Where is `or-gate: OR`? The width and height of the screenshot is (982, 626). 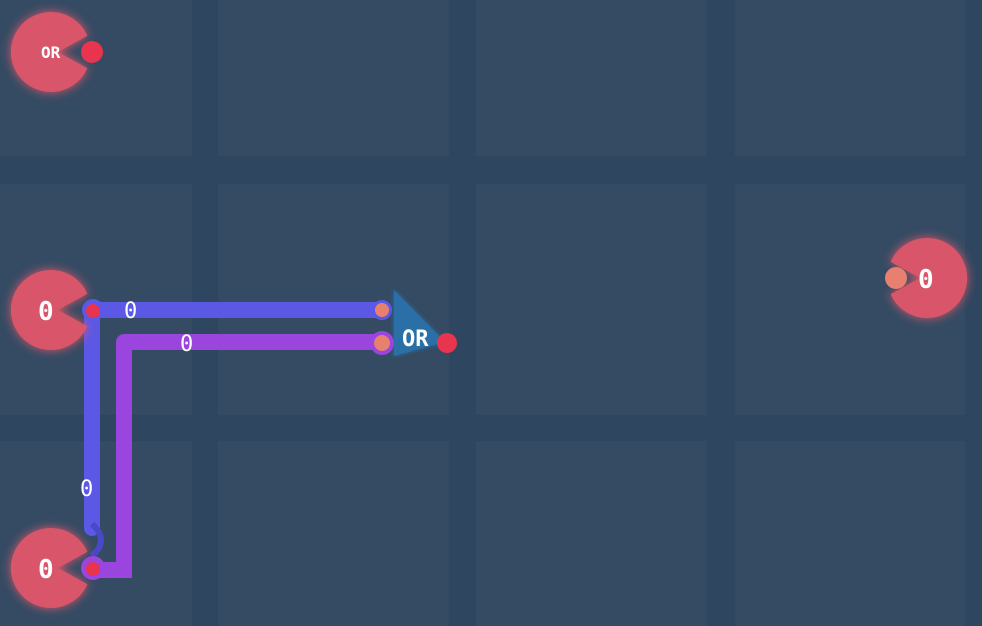
or-gate: OR is located at coordinates (425, 323).